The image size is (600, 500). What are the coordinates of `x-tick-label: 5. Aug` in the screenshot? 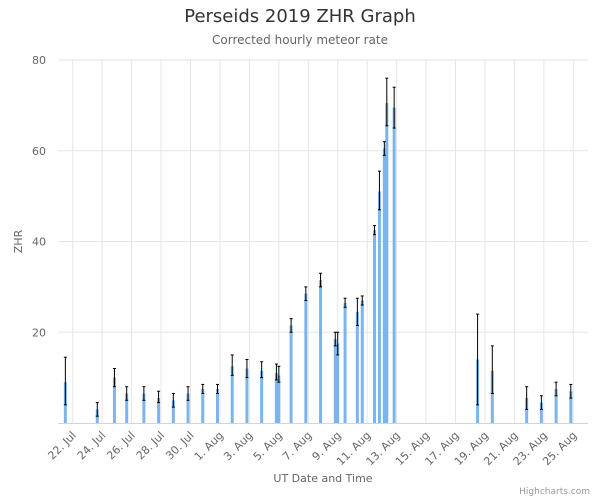 It's located at (268, 446).